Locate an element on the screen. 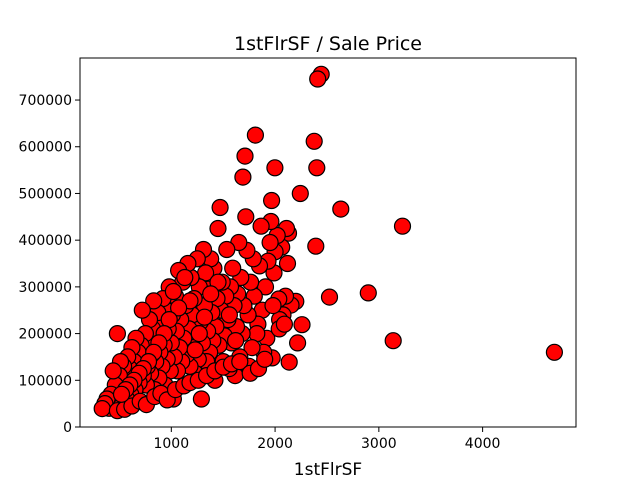  y-tick-label: 500000 is located at coordinates (45, 194).